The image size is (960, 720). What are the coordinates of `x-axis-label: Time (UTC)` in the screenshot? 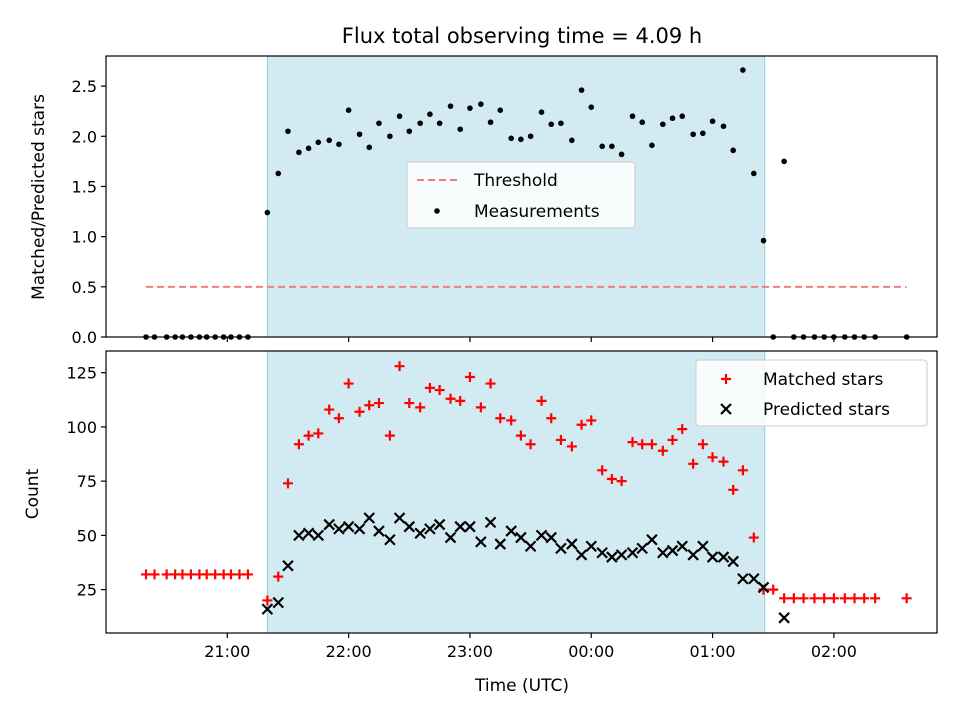 It's located at (521, 686).